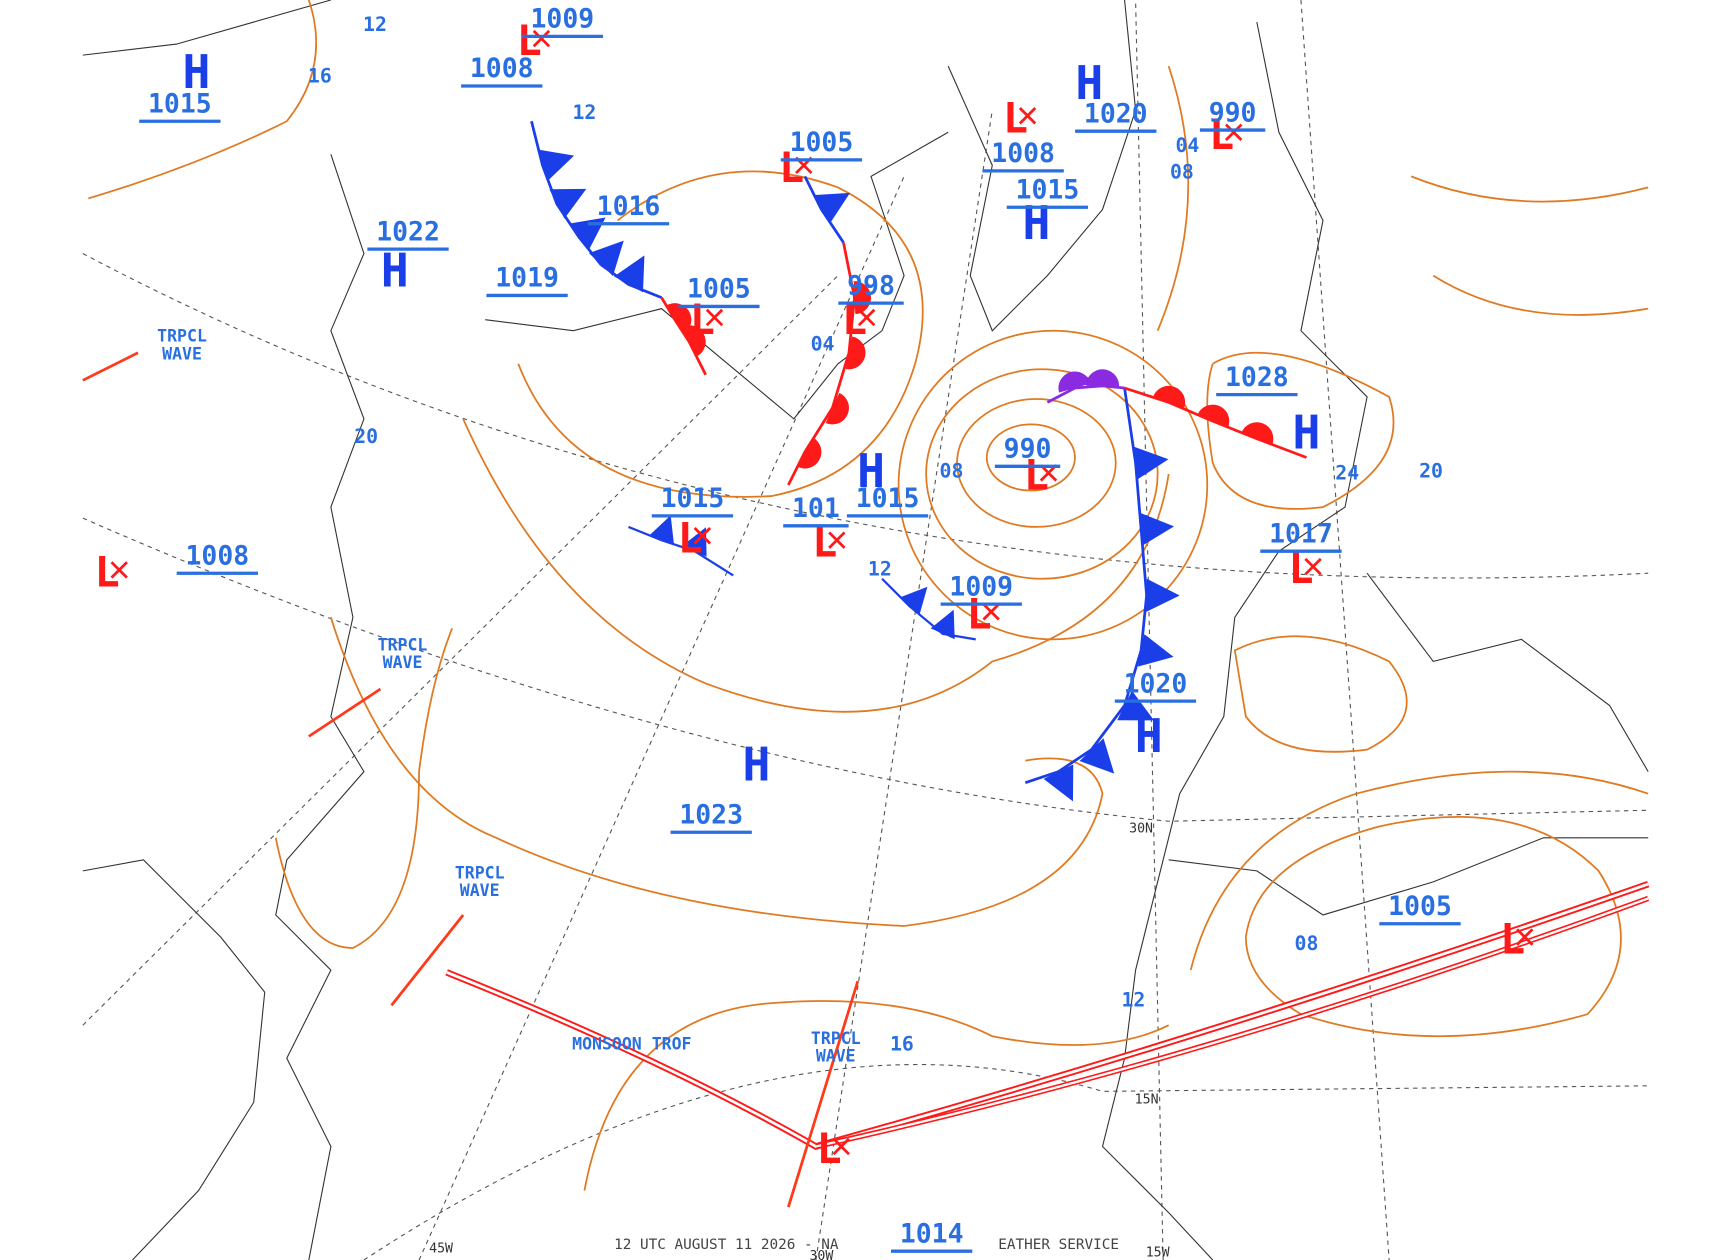 This screenshot has width=1720, height=1260. Describe the element at coordinates (1141, 828) in the screenshot. I see `grid-label: 30N` at that location.